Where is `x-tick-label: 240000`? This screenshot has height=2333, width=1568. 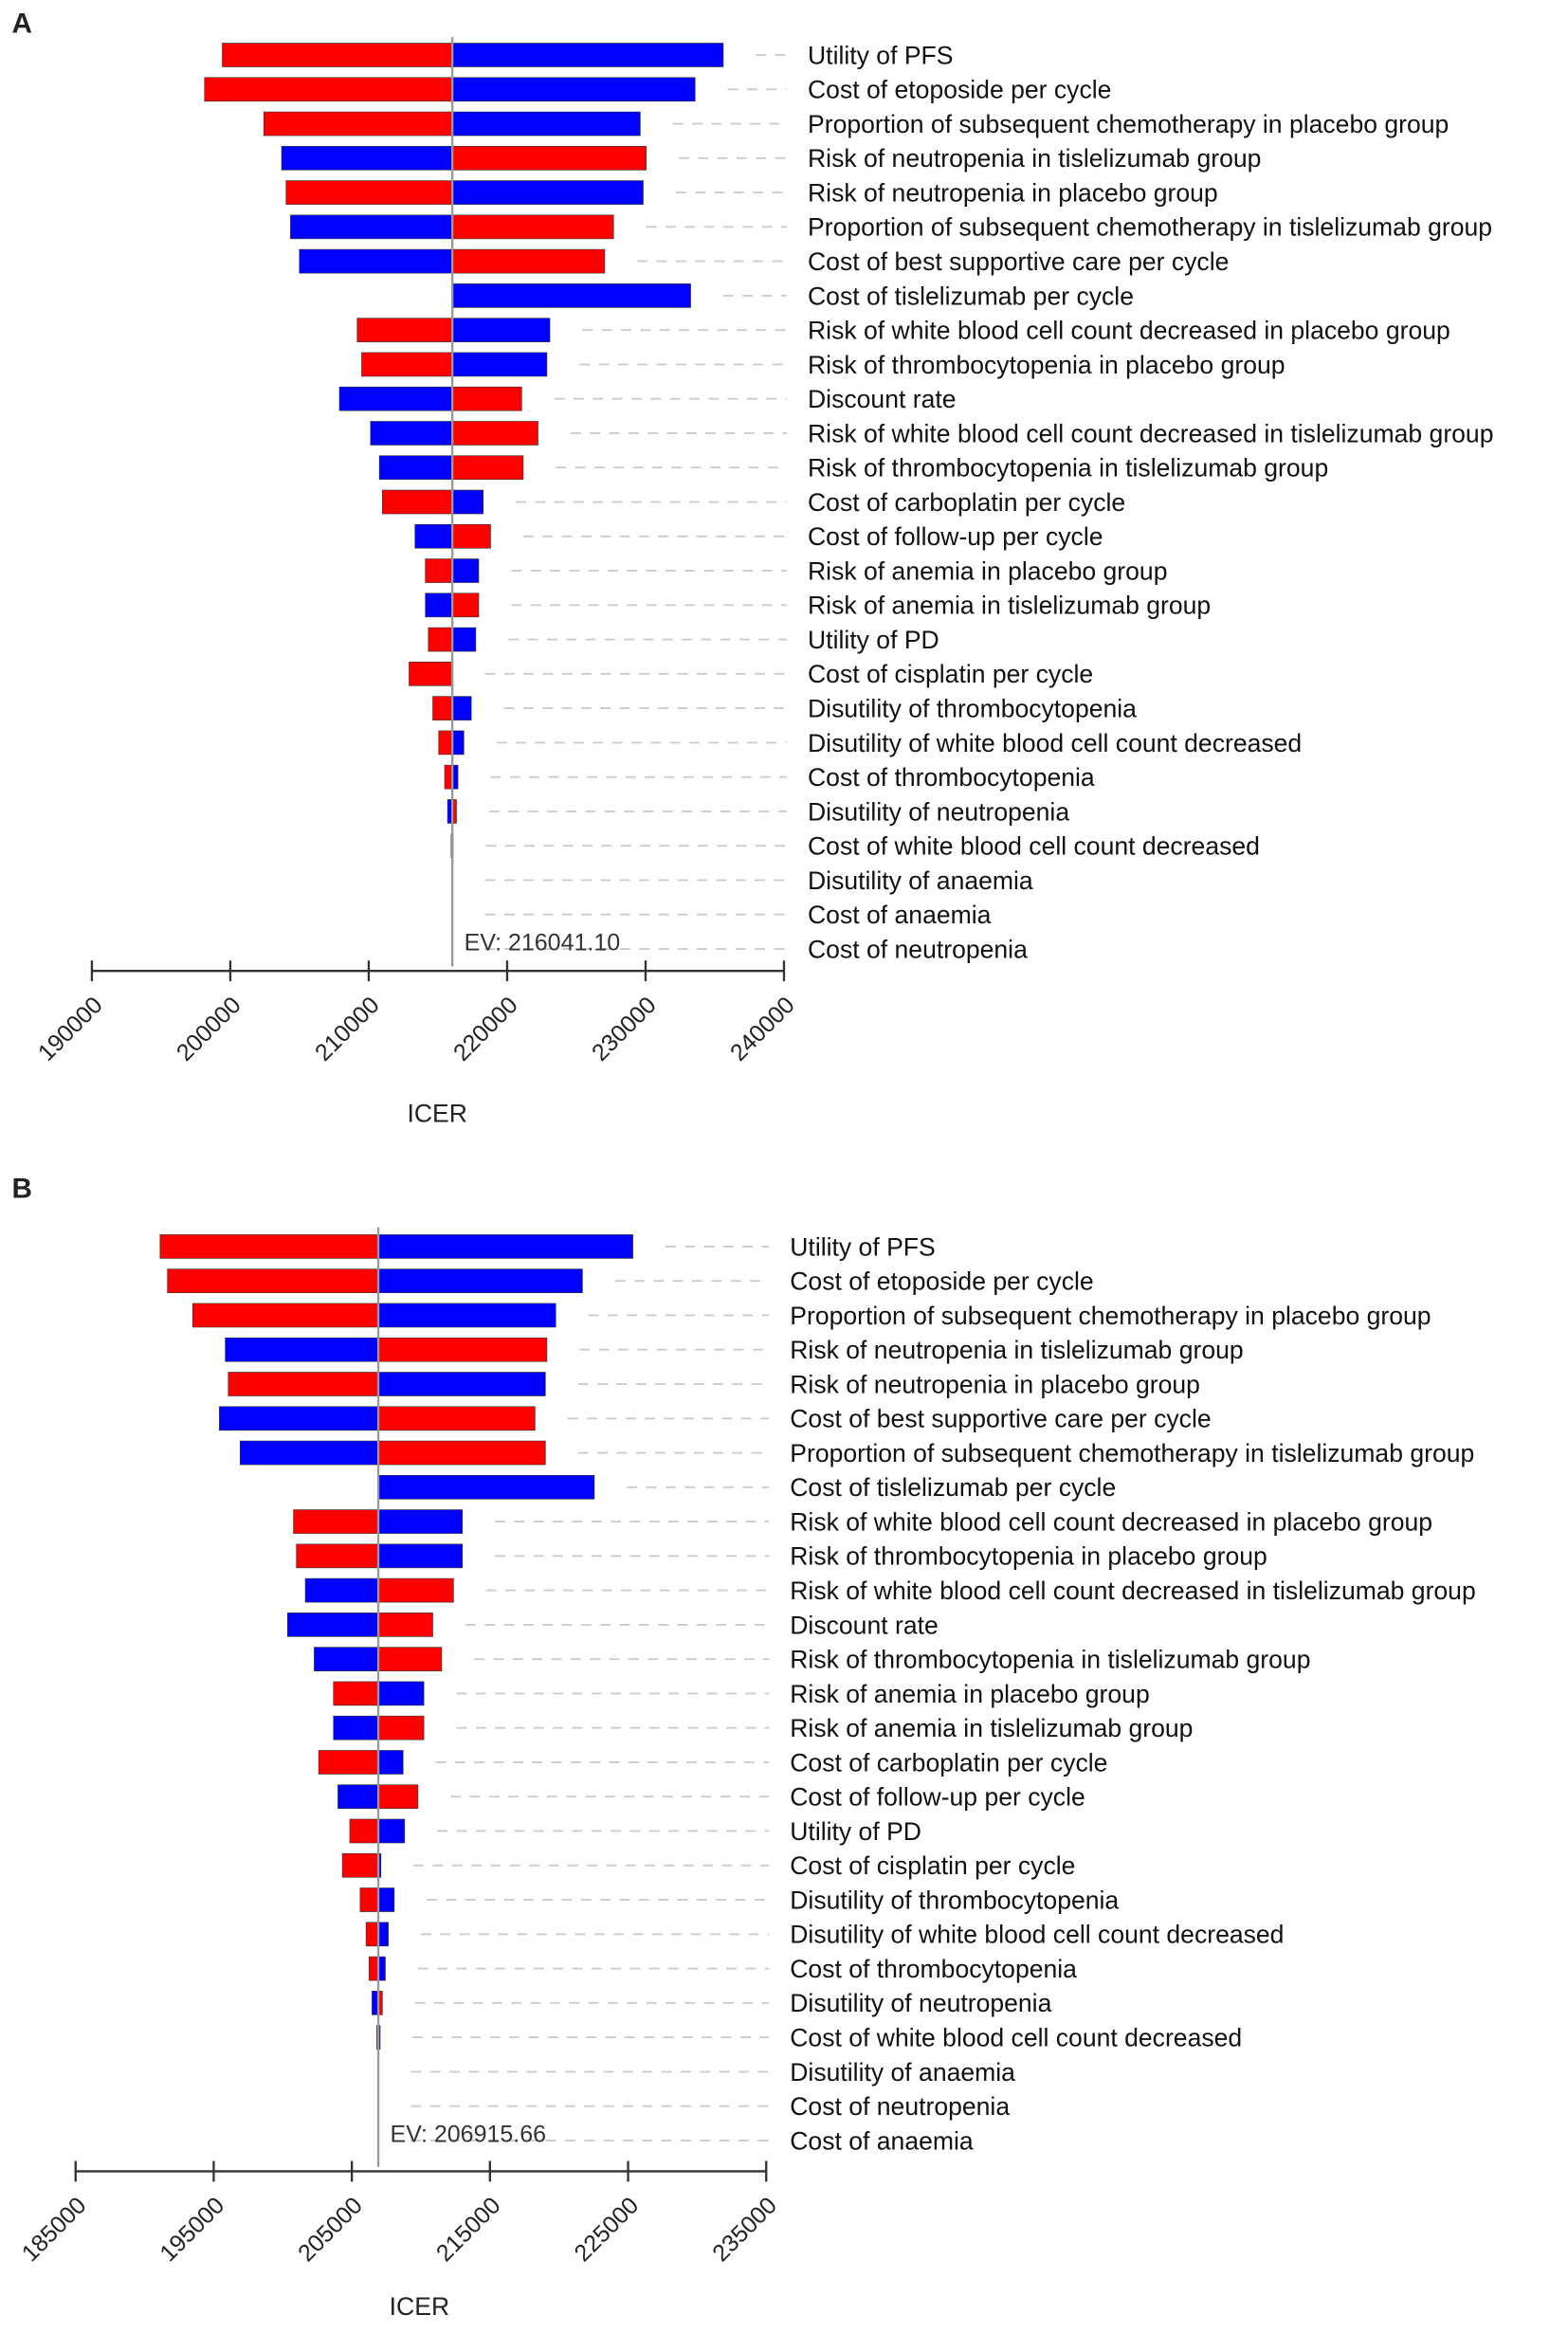
x-tick-label: 240000 is located at coordinates (762, 1029).